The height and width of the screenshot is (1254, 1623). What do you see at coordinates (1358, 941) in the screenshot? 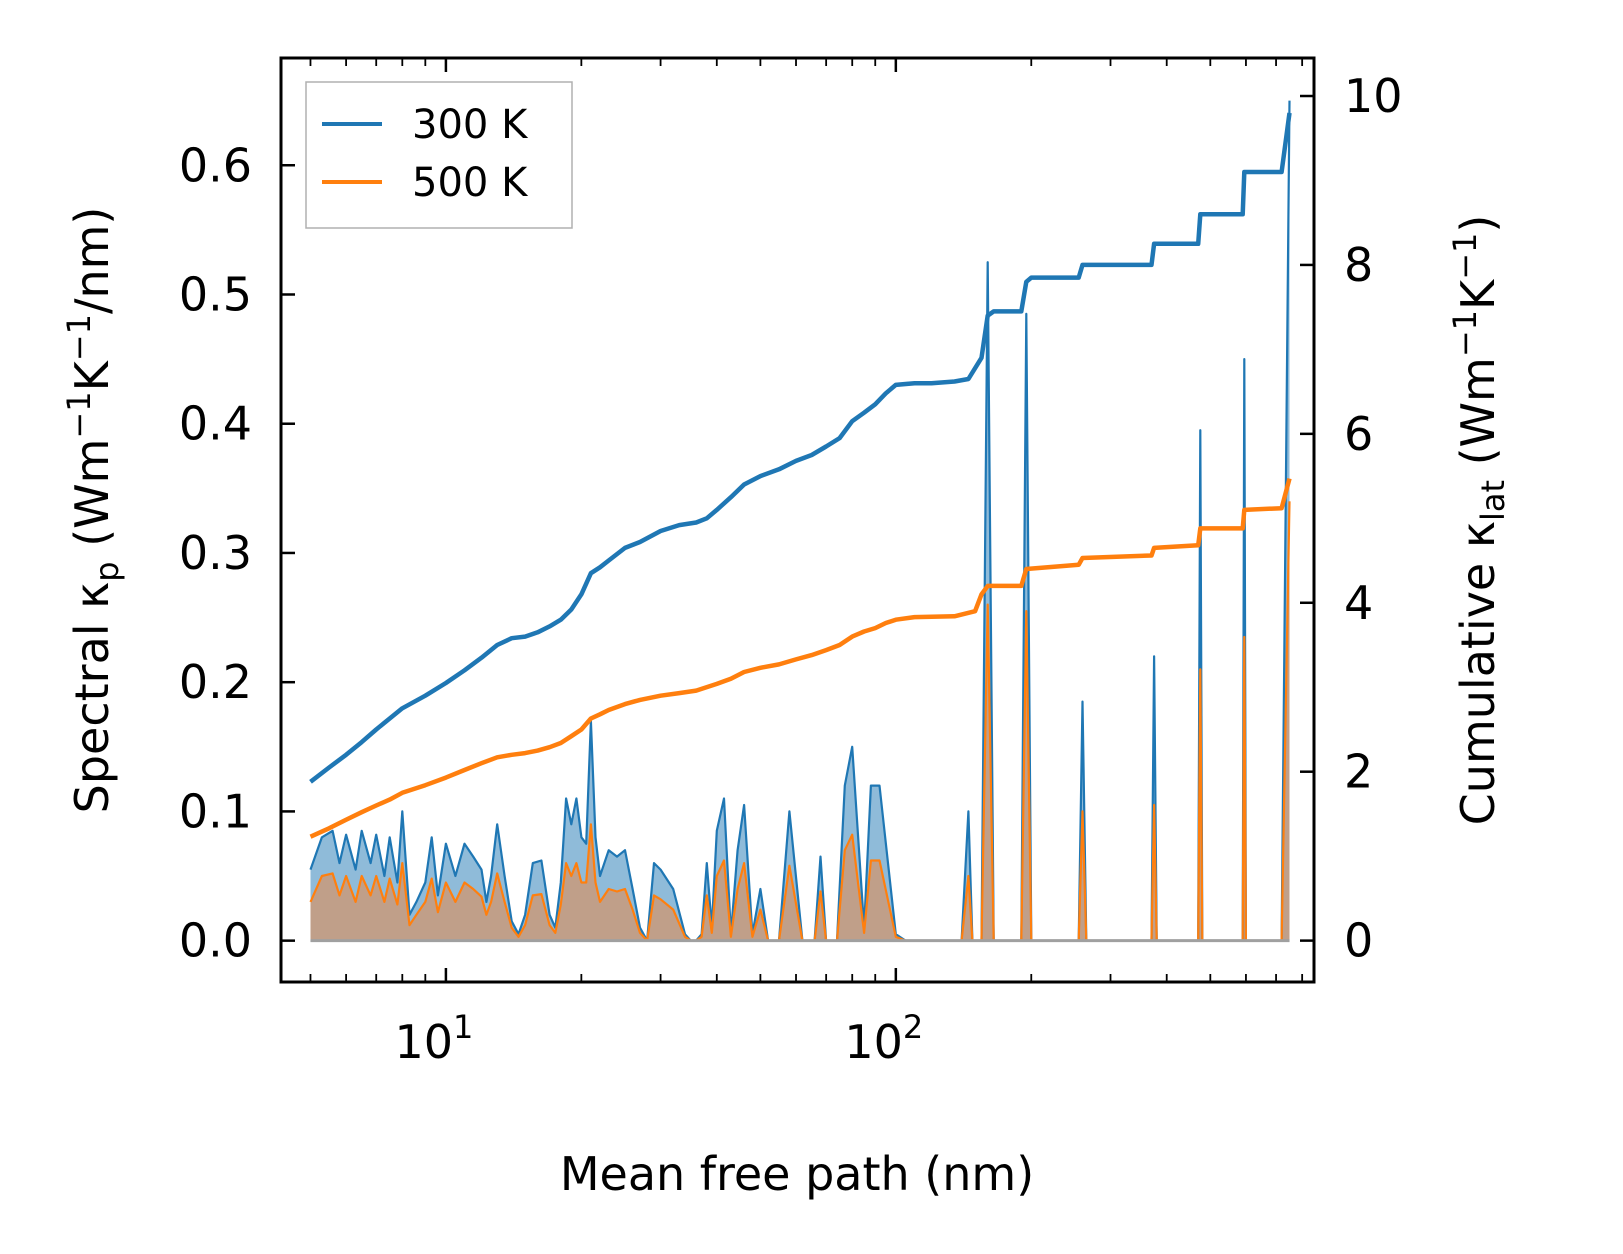
I see `y-right-tick-label: 0` at bounding box center [1358, 941].